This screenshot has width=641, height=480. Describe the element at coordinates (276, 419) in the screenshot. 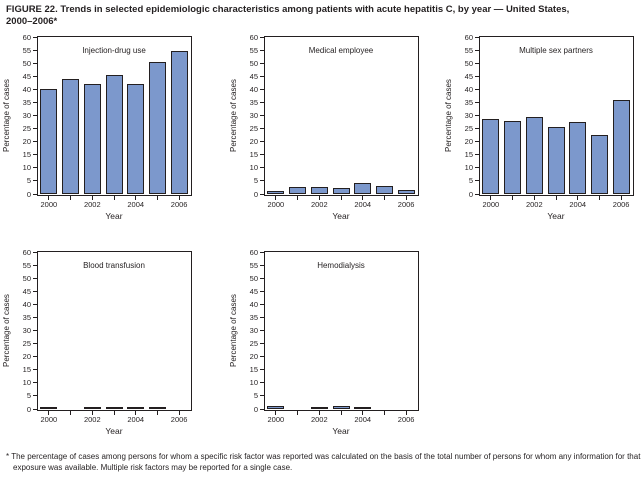

I see `x-tick-label: 2000` at that location.